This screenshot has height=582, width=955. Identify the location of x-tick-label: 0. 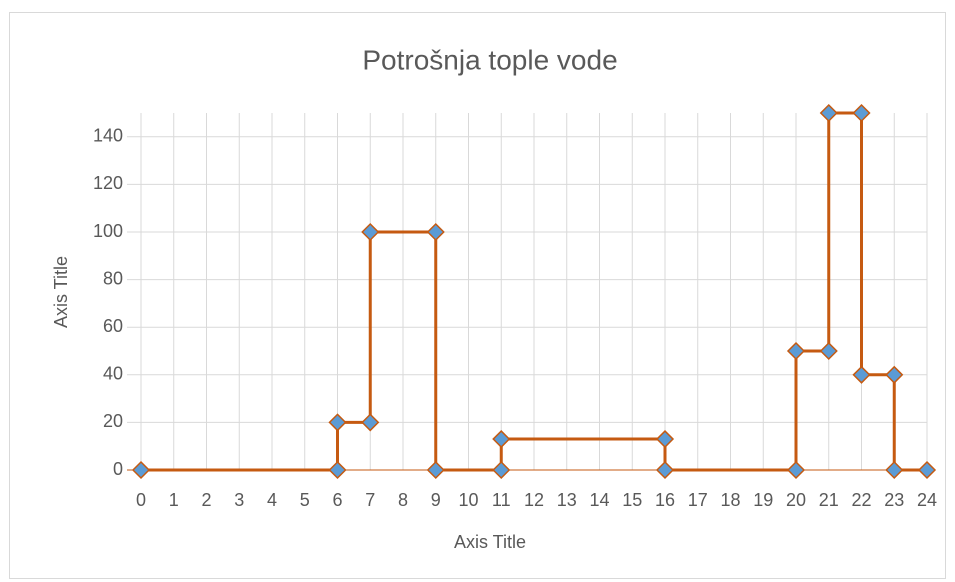
(141, 500).